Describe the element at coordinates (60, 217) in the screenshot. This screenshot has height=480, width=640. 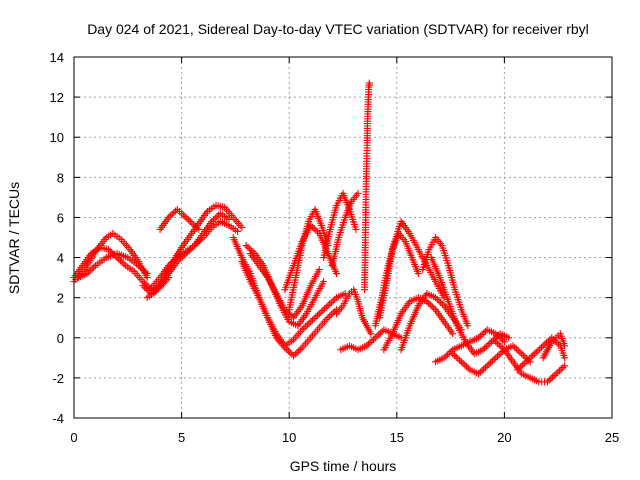
I see `y-tick-label: 6` at that location.